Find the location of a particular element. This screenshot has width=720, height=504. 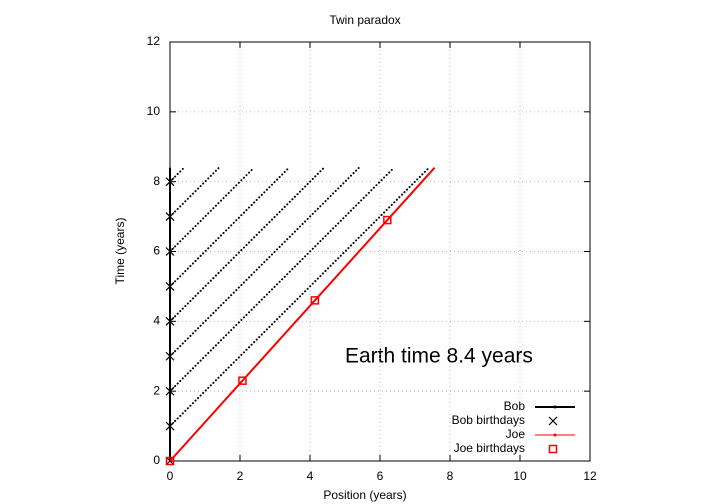

x-axis-label: Position (years) is located at coordinates (364, 495).